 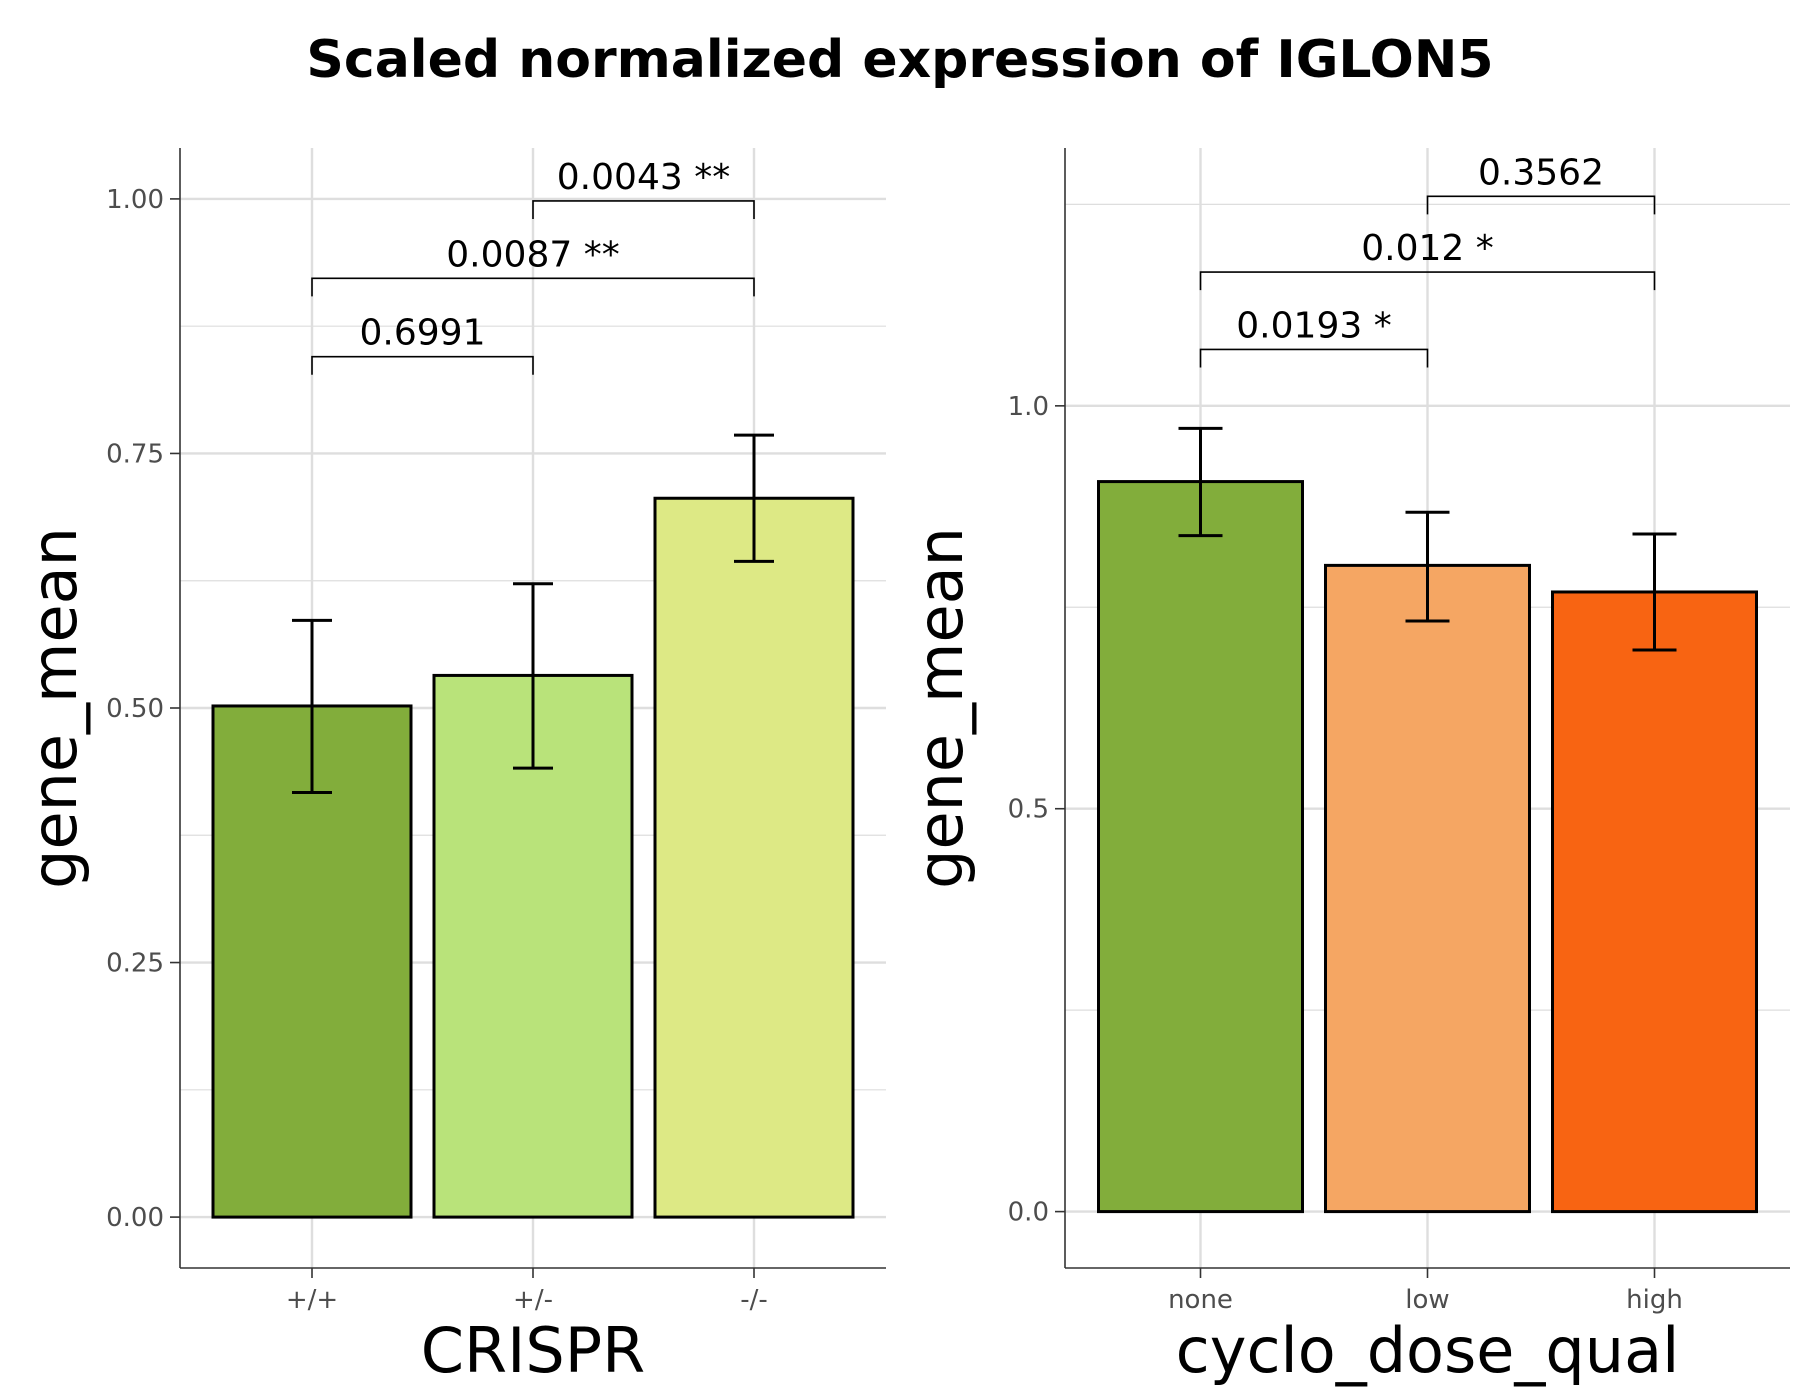 What do you see at coordinates (1028, 407) in the screenshot?
I see `y-tick-label: 1.0` at bounding box center [1028, 407].